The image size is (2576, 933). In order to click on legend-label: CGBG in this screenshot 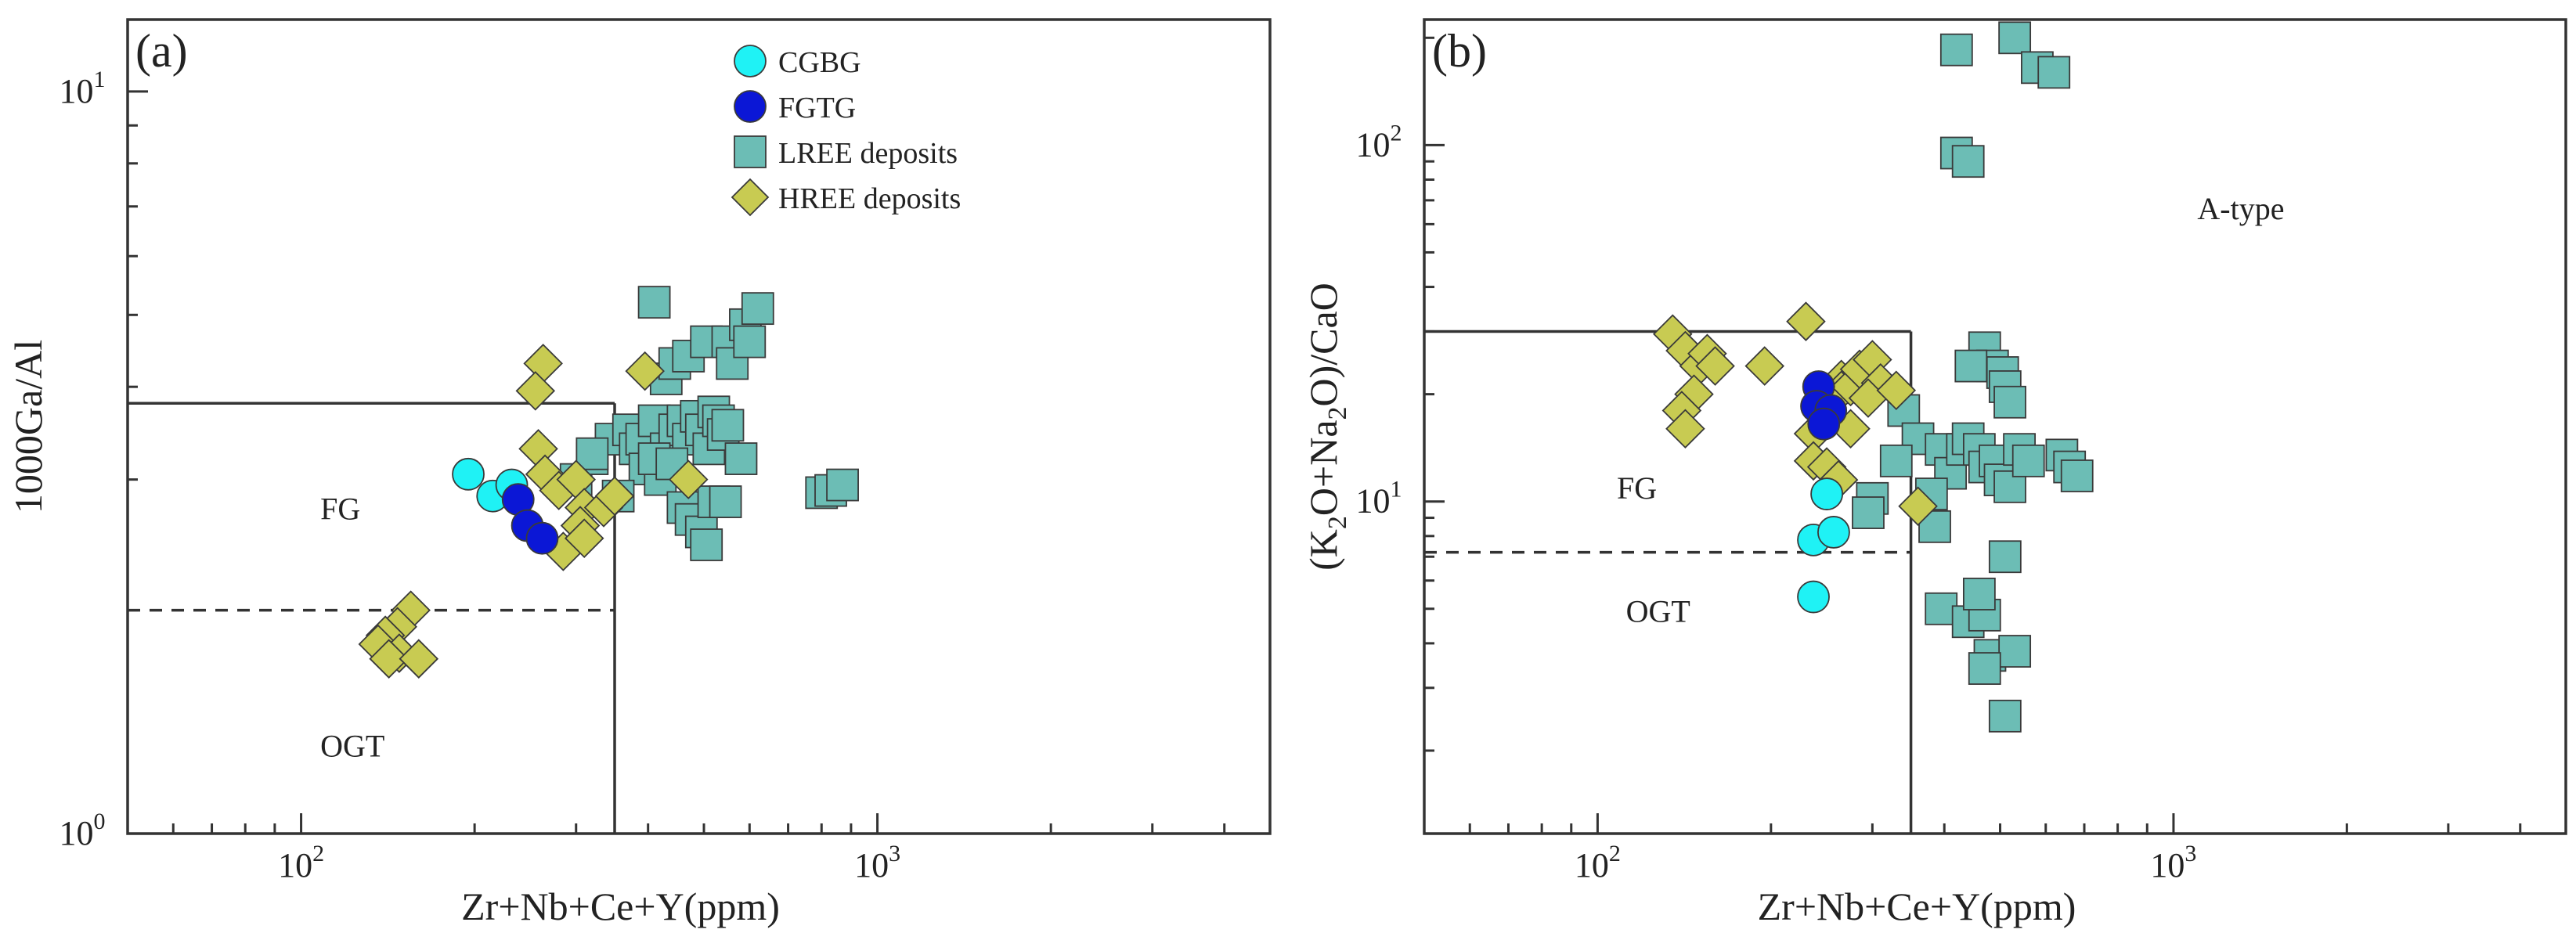, I will do `click(820, 62)`.